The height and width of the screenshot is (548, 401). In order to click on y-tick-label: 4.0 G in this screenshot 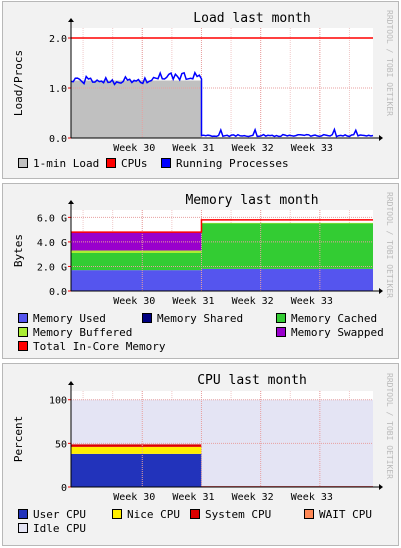, I will do `click(52, 243)`.